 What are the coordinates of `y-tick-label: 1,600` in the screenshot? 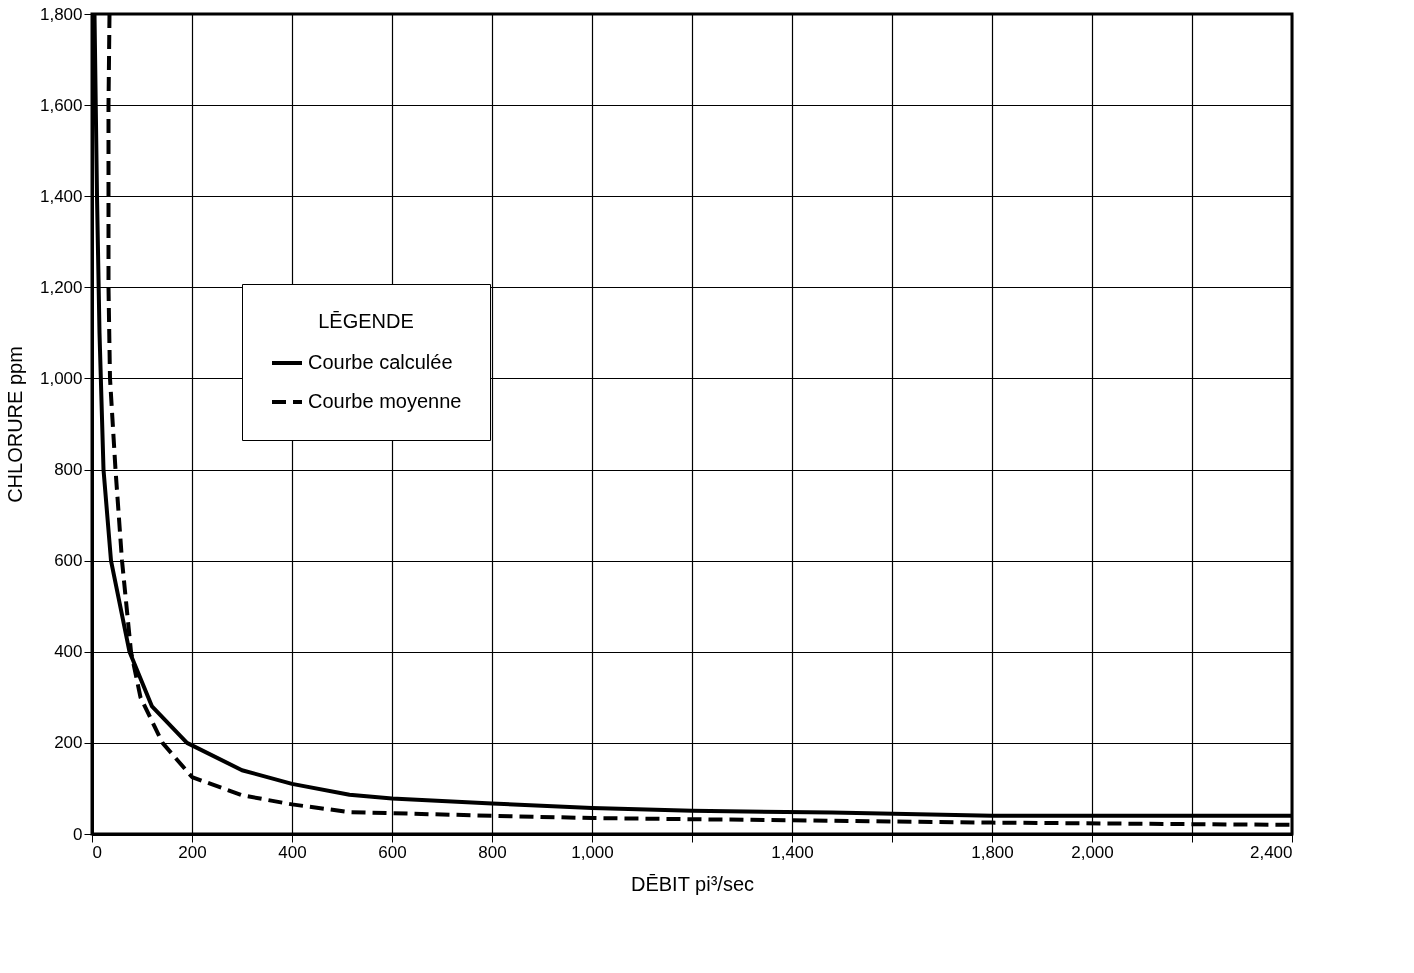 It's located at (61, 105).